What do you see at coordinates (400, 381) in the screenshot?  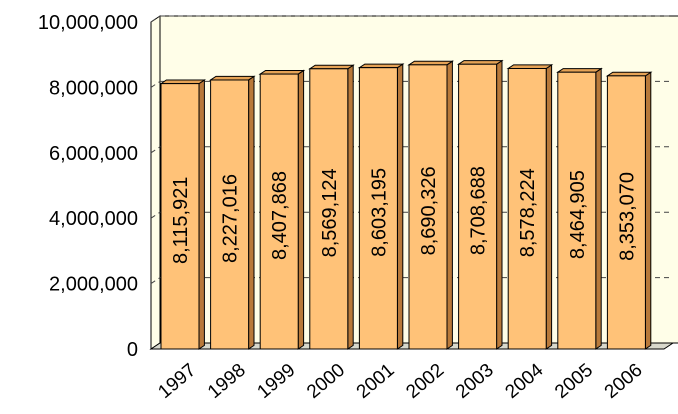 I see `x-axis-ticks: 1997 1998 1999 2000 2001 2002 2003 2004 2005 2006` at bounding box center [400, 381].